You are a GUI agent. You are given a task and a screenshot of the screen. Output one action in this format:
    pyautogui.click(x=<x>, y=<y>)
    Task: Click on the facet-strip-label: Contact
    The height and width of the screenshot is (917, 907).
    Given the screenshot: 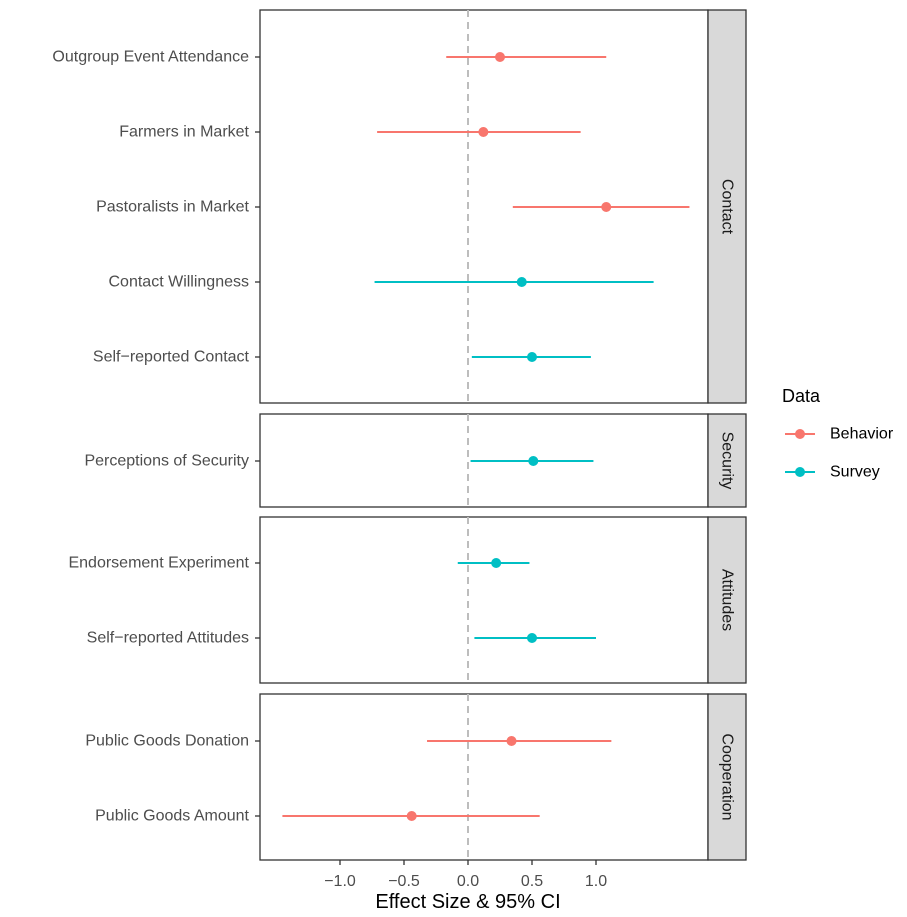 What is the action you would take?
    pyautogui.click(x=727, y=207)
    